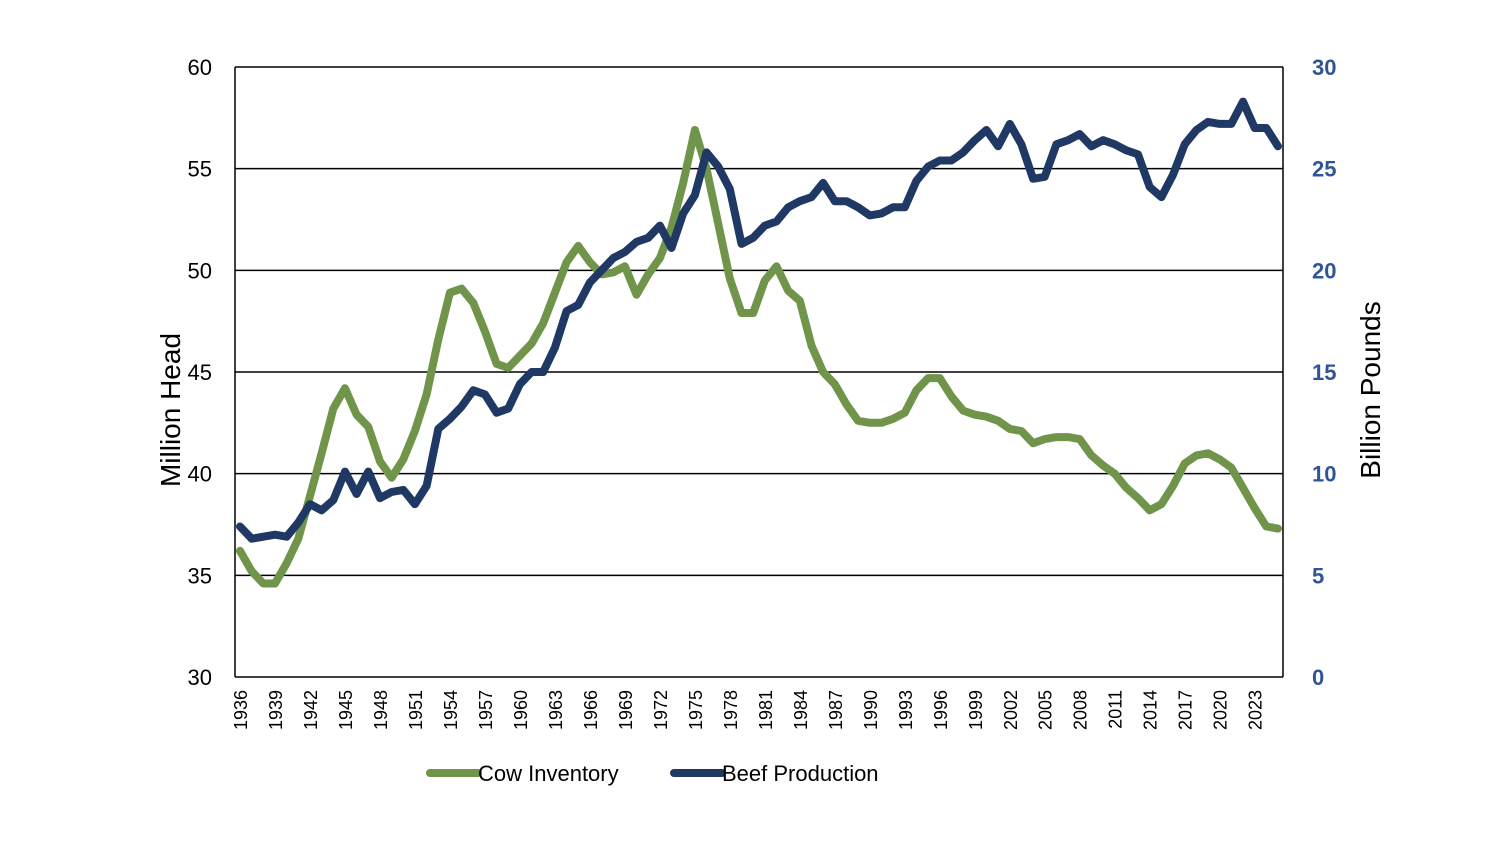 This screenshot has height=843, width=1500. Describe the element at coordinates (1256, 710) in the screenshot. I see `x-tick-label: 2023` at that location.